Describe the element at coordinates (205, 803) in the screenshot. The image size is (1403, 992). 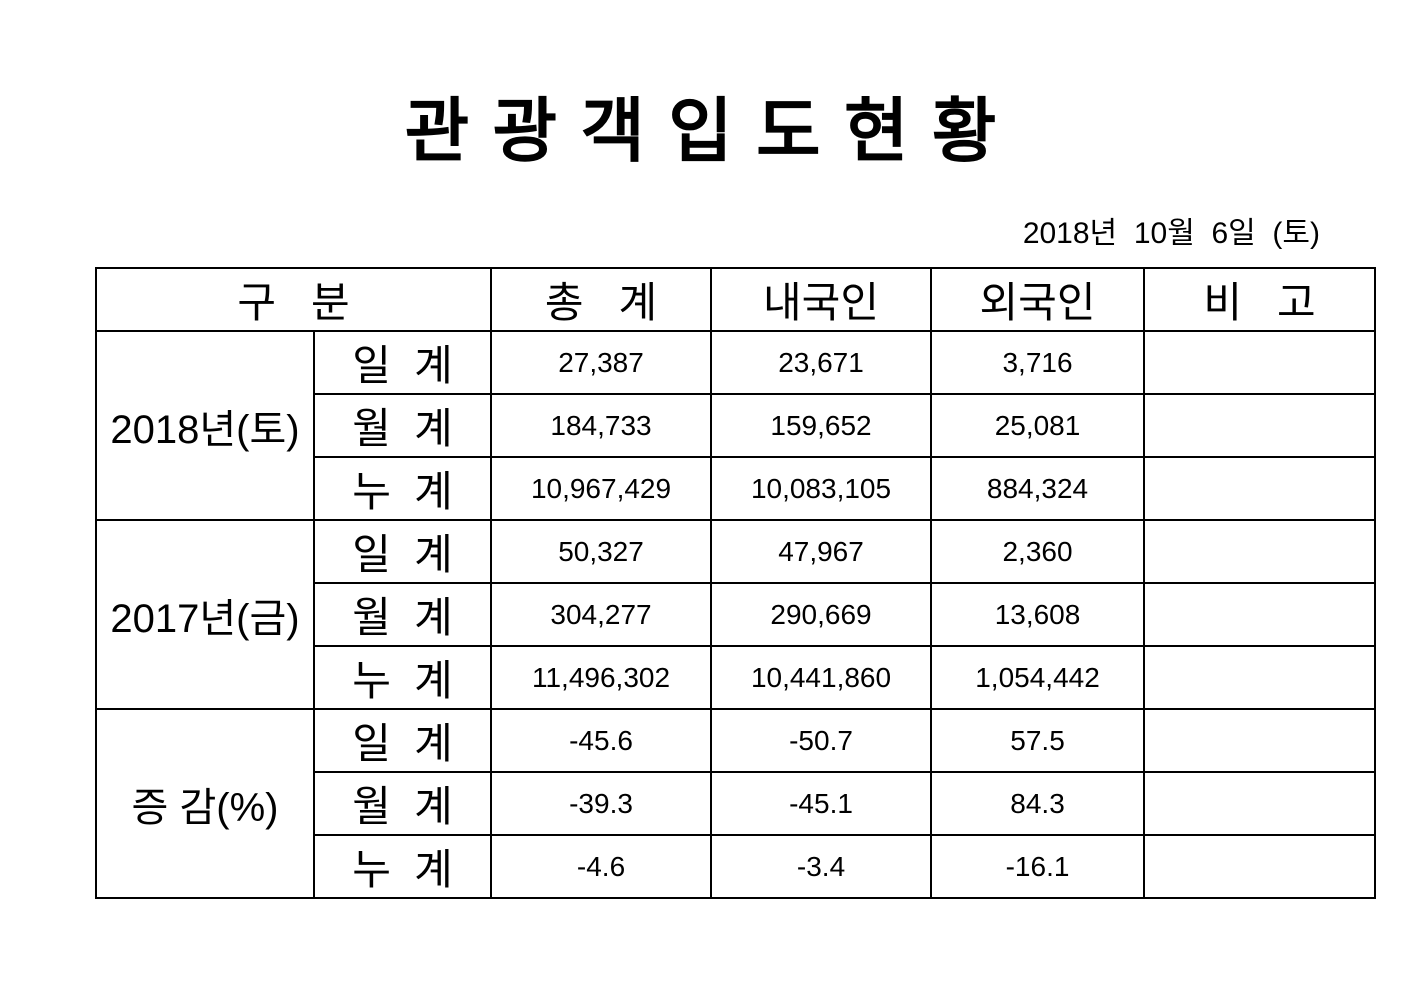
I see `year-cell: 증 감(%)` at that location.